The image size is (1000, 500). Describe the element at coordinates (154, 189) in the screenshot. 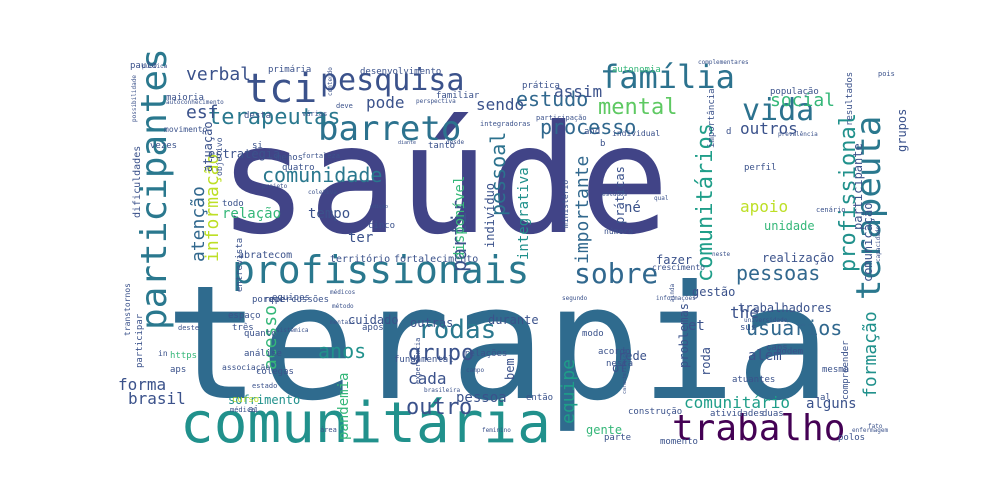

I see `word-5: participantes` at that location.